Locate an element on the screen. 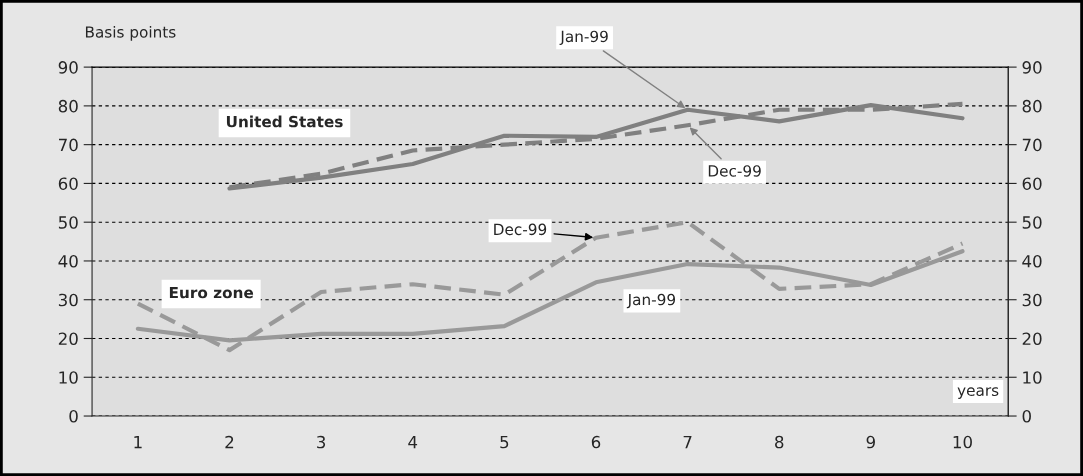 The width and height of the screenshot is (1083, 476). y-tick-label: 50 is located at coordinates (68, 222).